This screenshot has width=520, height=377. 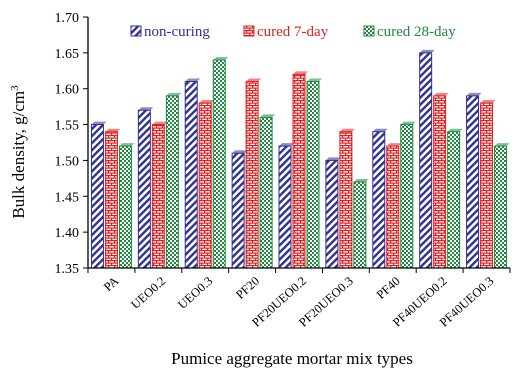 I want to click on y-axis-title-text: Bulk density, g/cm, so click(x=18, y=155).